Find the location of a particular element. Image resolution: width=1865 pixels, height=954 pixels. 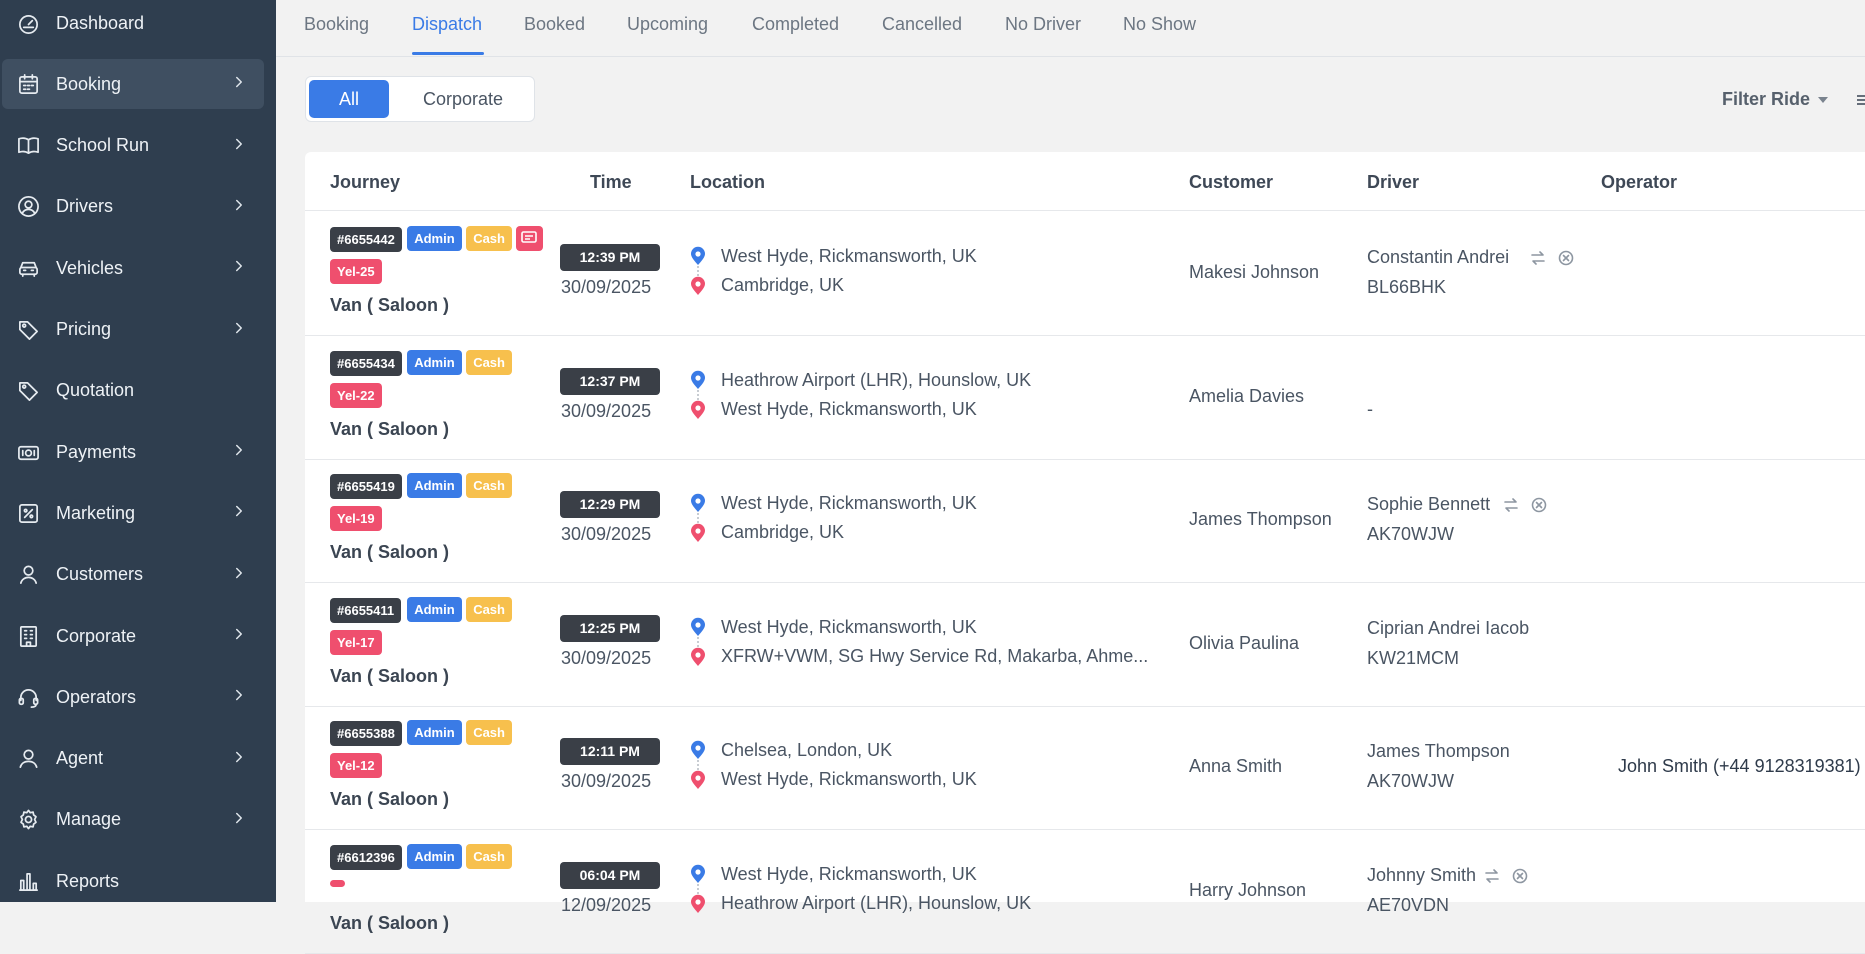

sidebar-item-label: Payments is located at coordinates (96, 451).